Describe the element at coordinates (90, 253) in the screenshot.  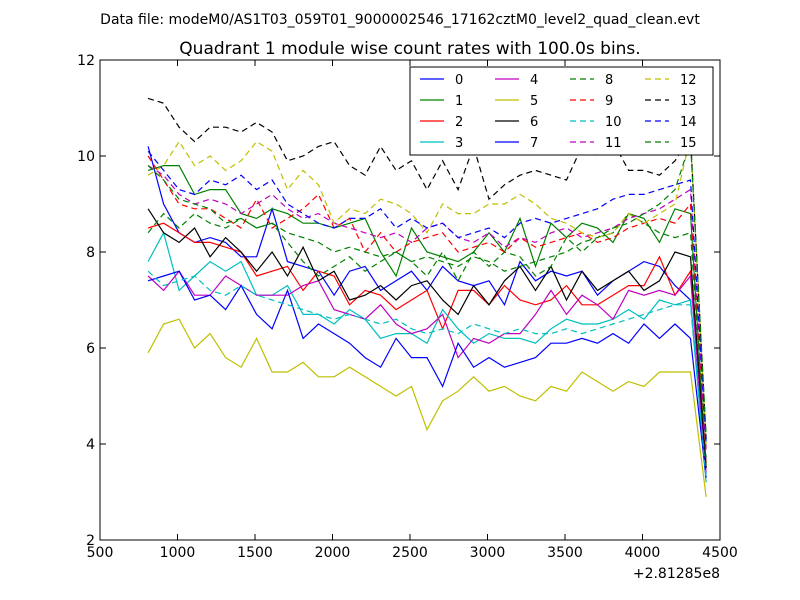
I see `y-tick-label: 8` at that location.